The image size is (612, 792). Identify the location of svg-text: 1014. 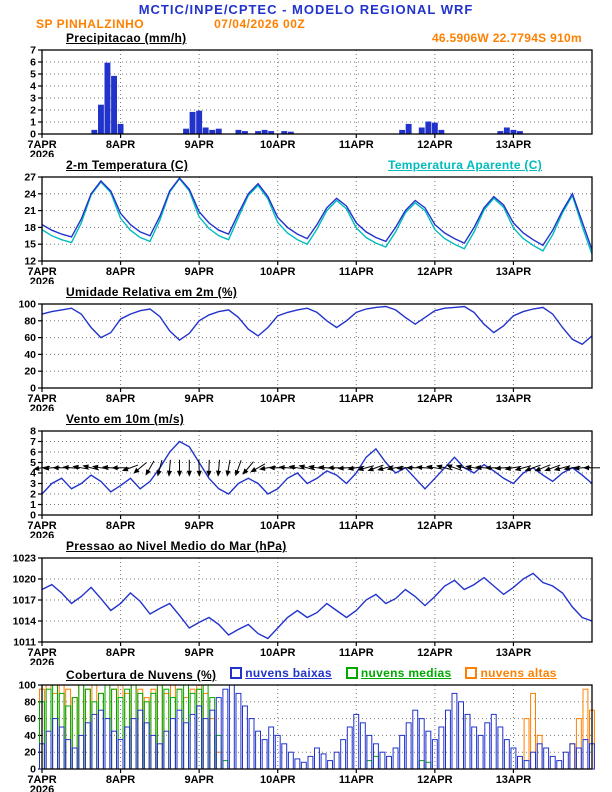
(25, 622).